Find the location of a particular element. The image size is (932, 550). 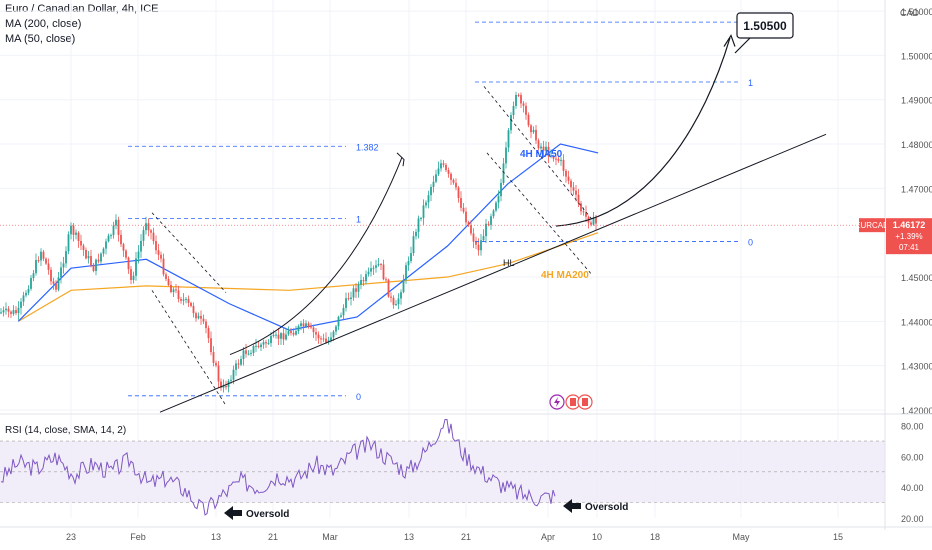

flag-icon-glyph is located at coordinates (585, 402).